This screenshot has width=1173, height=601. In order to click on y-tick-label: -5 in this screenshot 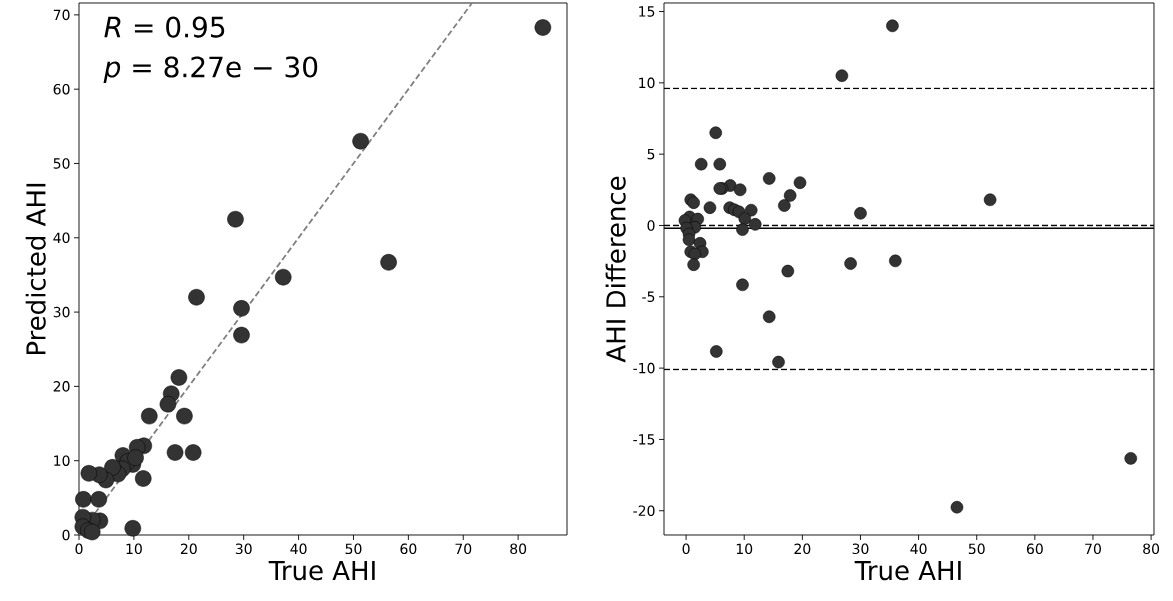, I will do `click(648, 296)`.